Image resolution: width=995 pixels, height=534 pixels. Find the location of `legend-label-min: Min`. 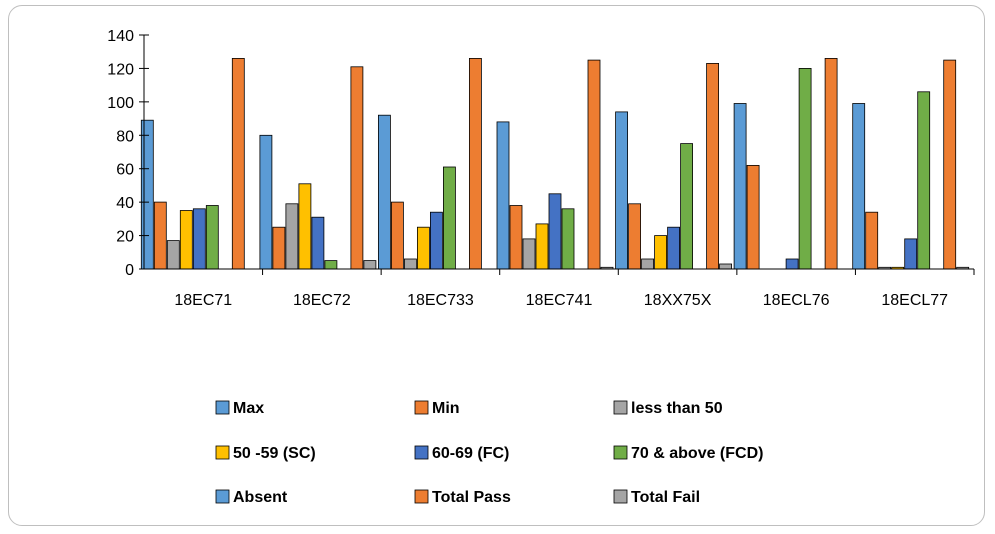

legend-label-min: Min is located at coordinates (446, 408).